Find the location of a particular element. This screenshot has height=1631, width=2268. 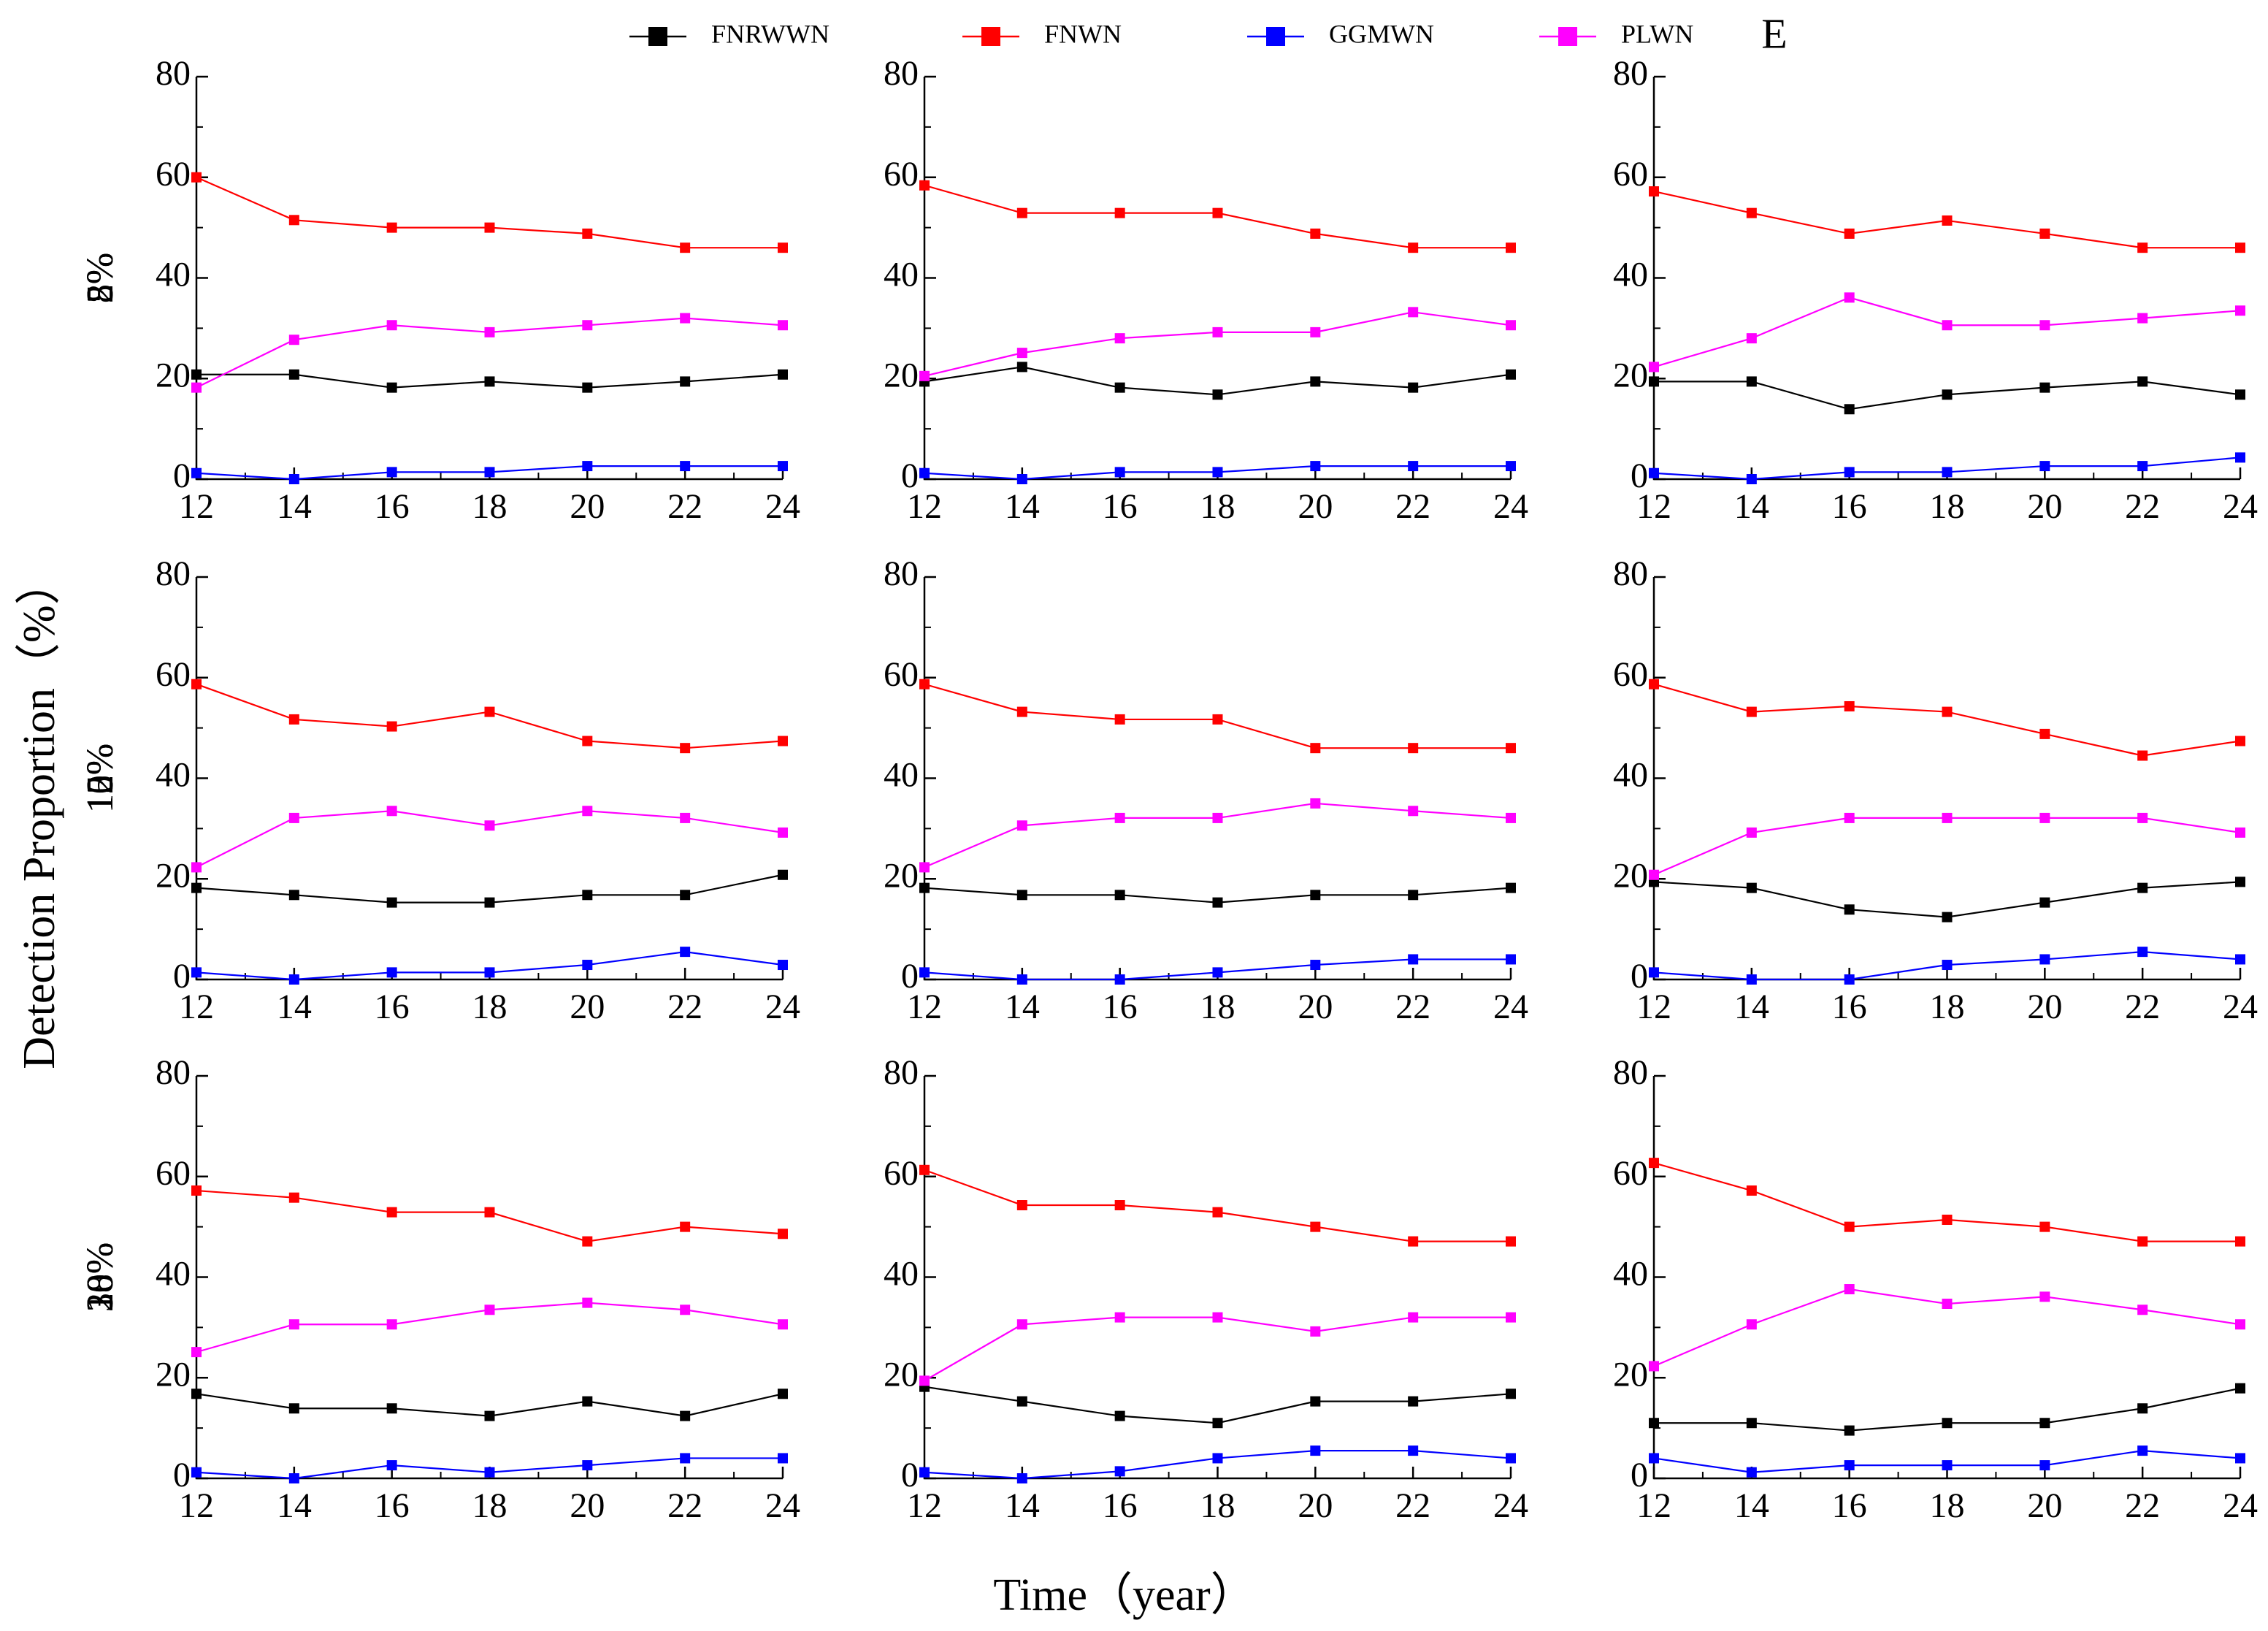

panel-y-label: 12% is located at coordinates (100, 778).